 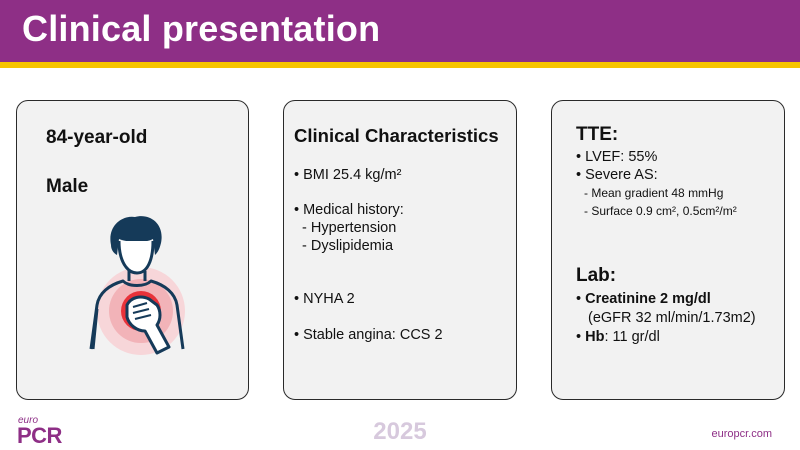 I want to click on patient-age: 84-year-old, so click(x=97, y=137).